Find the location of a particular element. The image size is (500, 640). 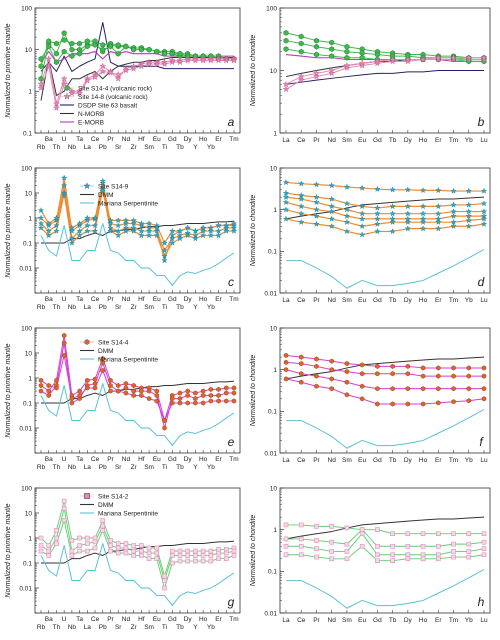

x-tick-label: Ho is located at coordinates (423, 300).